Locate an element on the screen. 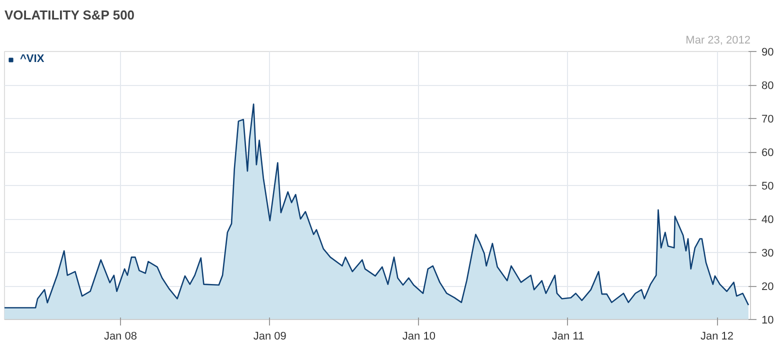 The height and width of the screenshot is (347, 782). x-tick-label: Jan 12 is located at coordinates (717, 336).